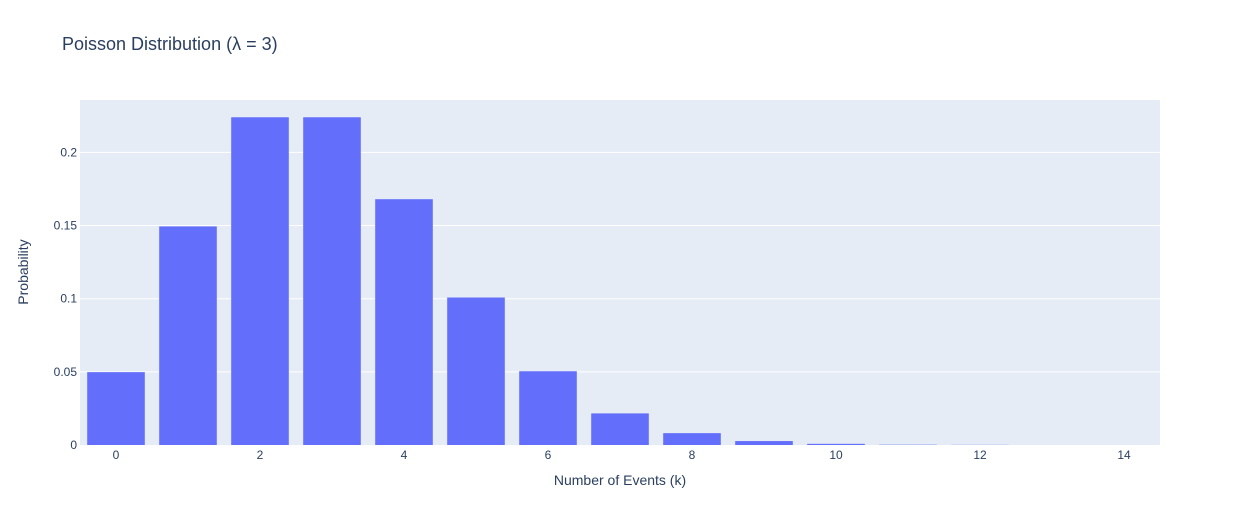 The width and height of the screenshot is (1240, 530). Describe the element at coordinates (404, 455) in the screenshot. I see `x-tick-label: 4` at that location.